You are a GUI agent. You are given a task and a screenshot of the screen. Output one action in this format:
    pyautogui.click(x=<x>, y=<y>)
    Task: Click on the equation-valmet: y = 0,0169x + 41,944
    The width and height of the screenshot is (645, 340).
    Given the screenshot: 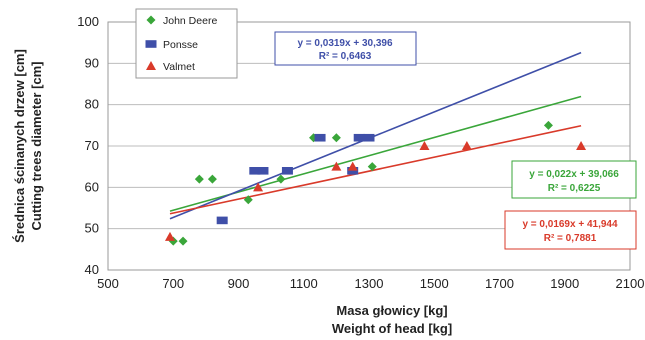 What is the action you would take?
    pyautogui.click(x=570, y=224)
    